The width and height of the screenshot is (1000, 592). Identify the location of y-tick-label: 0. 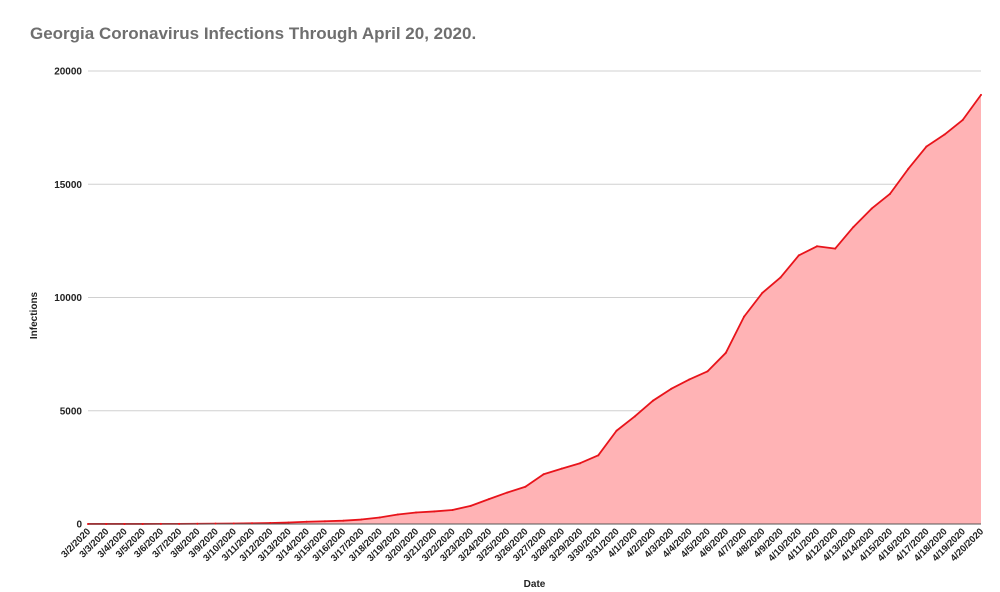
(79, 525).